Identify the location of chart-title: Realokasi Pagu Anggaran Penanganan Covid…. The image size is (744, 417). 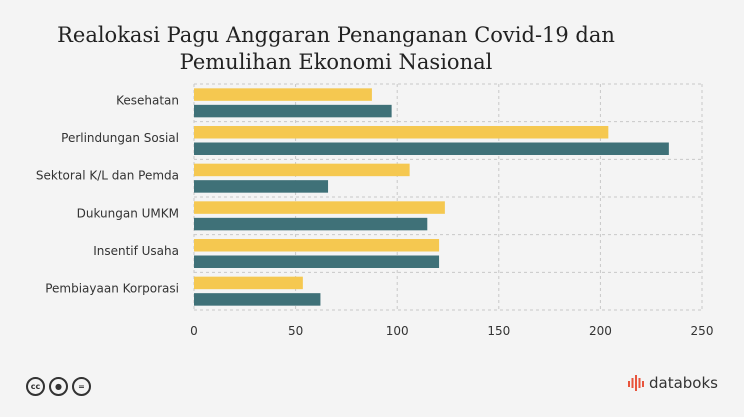
(336, 48).